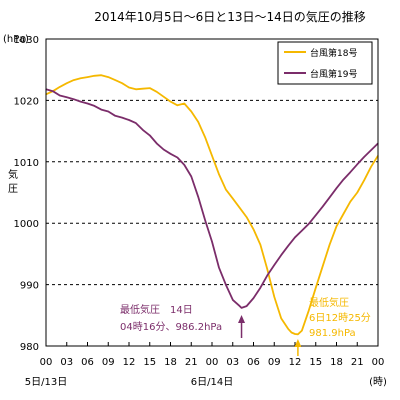 This screenshot has height=400, width=400. What do you see at coordinates (129, 362) in the screenshot?
I see `x-tick-label: 12` at bounding box center [129, 362].